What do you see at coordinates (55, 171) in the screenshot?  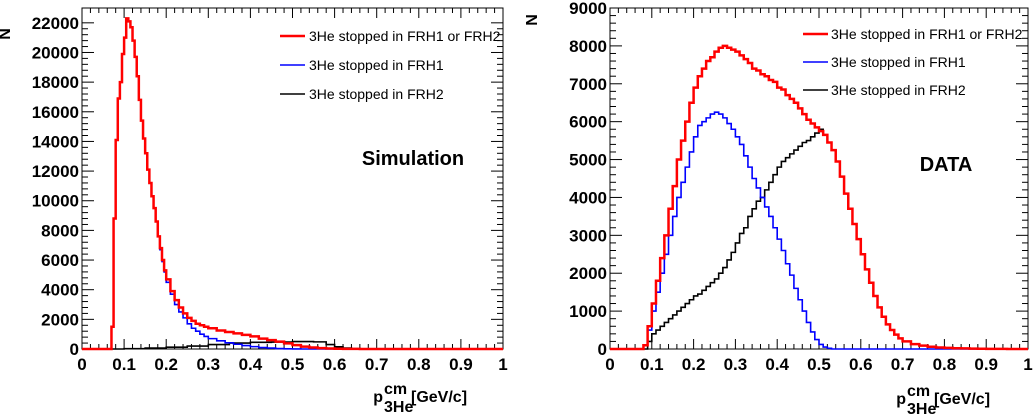 I see `y-tick-label: 12000` at bounding box center [55, 171].